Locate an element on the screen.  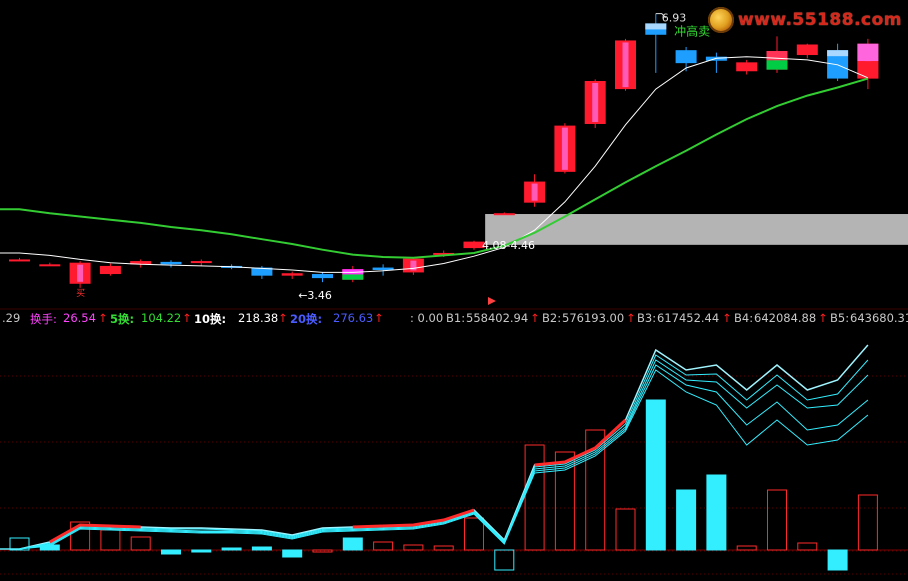
b2-value: 576193.00 is located at coordinates (593, 318).